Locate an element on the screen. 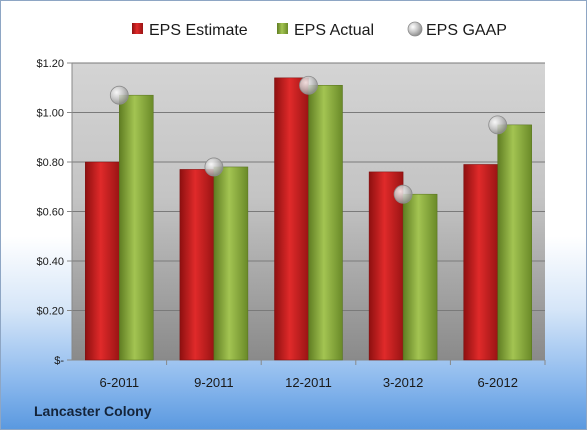 The height and width of the screenshot is (431, 587). y-tick-label: $0.60 is located at coordinates (50, 213).